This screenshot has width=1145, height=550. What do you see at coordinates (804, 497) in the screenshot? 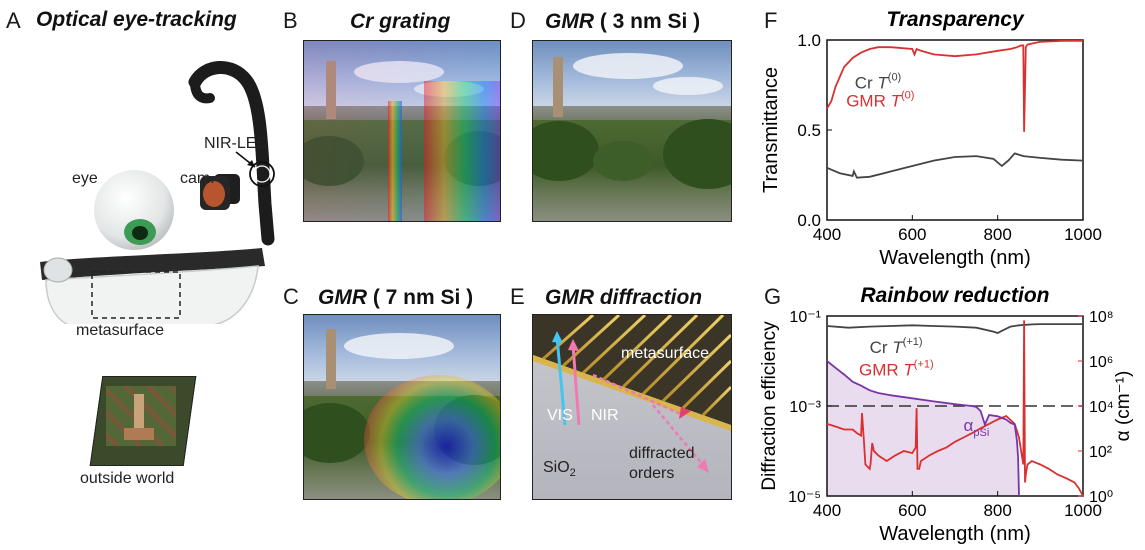
I see `y-tick-label: 10⁻⁵` at bounding box center [804, 497].